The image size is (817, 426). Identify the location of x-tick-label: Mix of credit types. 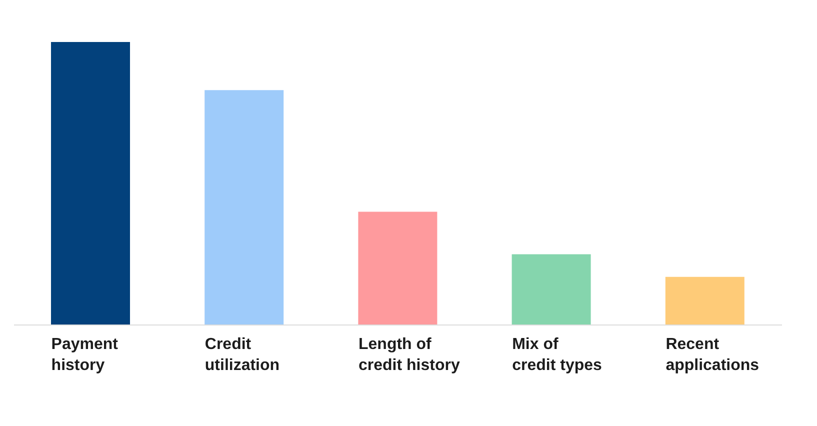
(557, 355).